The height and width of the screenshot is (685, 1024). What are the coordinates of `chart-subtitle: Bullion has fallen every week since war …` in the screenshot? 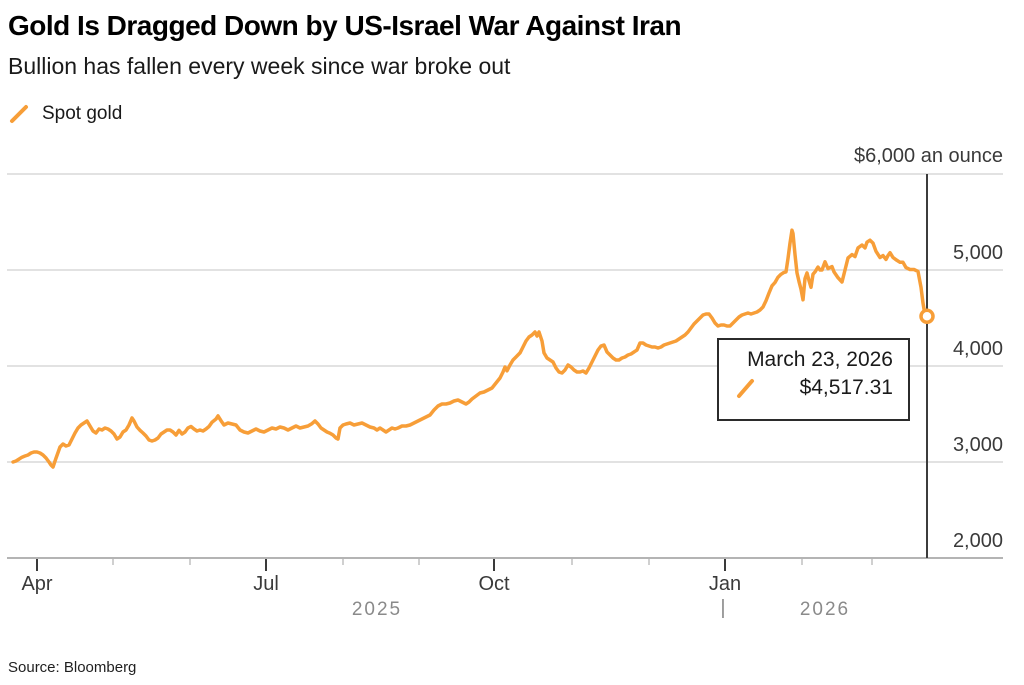 It's located at (259, 66).